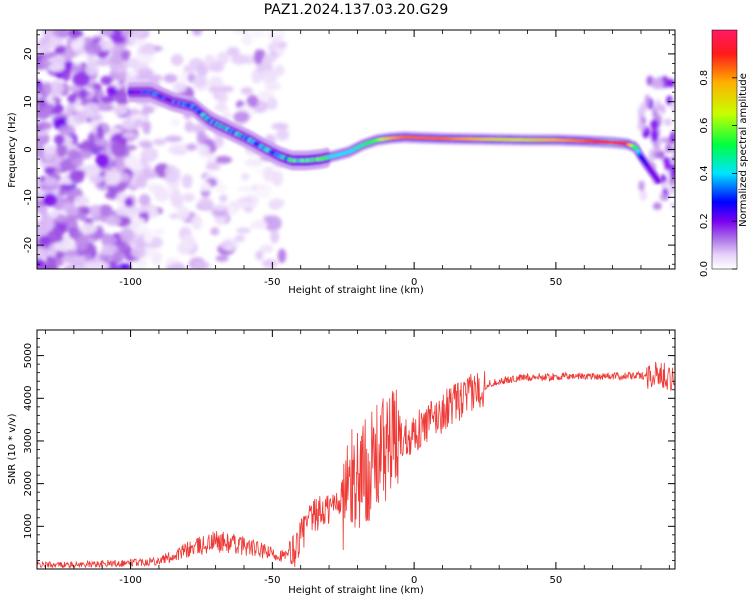 The height and width of the screenshot is (604, 750). What do you see at coordinates (28, 398) in the screenshot?
I see `y-tick-label: 4000` at bounding box center [28, 398].